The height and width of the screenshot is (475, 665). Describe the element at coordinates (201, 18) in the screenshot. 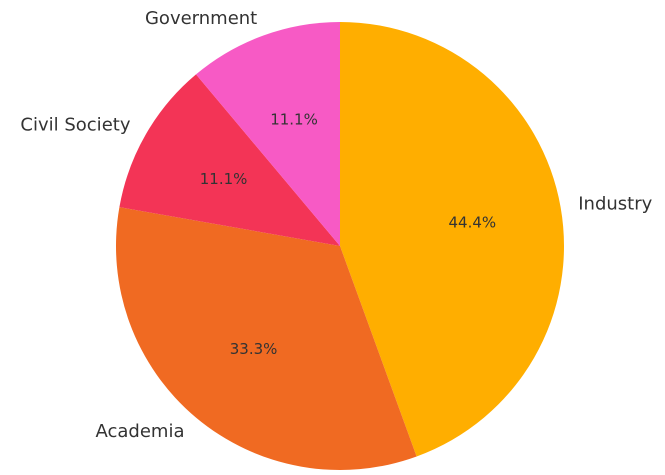

I see `category-label-government: Government` at that location.